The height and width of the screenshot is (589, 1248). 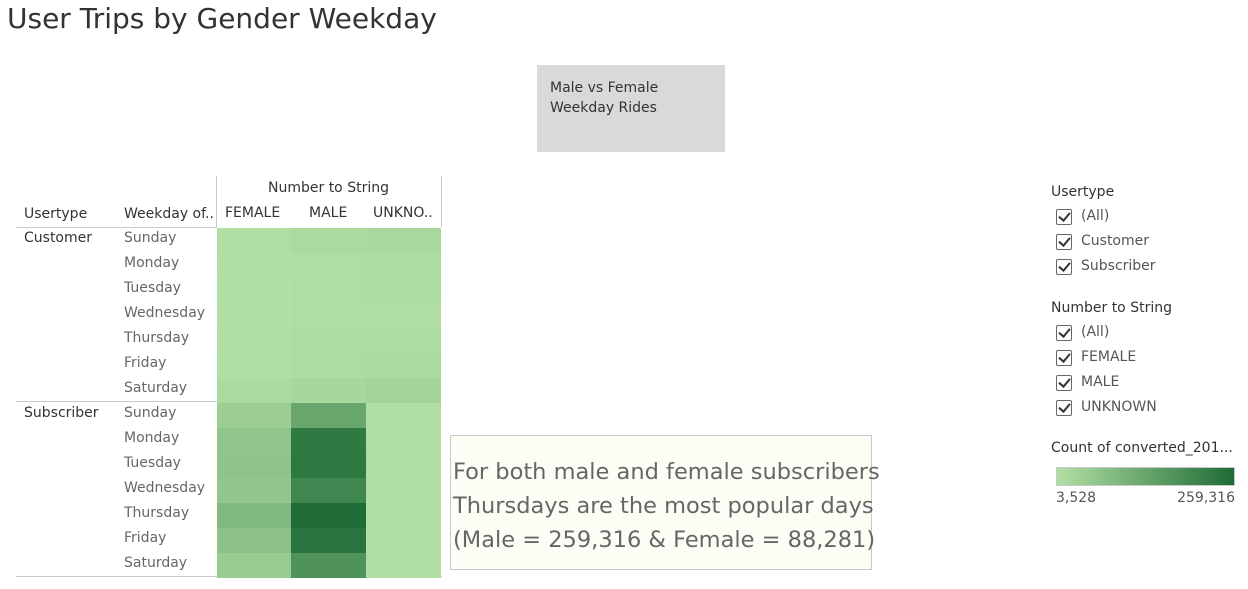 What do you see at coordinates (169, 214) in the screenshot?
I see `weekday-header: Weekday of..` at bounding box center [169, 214].